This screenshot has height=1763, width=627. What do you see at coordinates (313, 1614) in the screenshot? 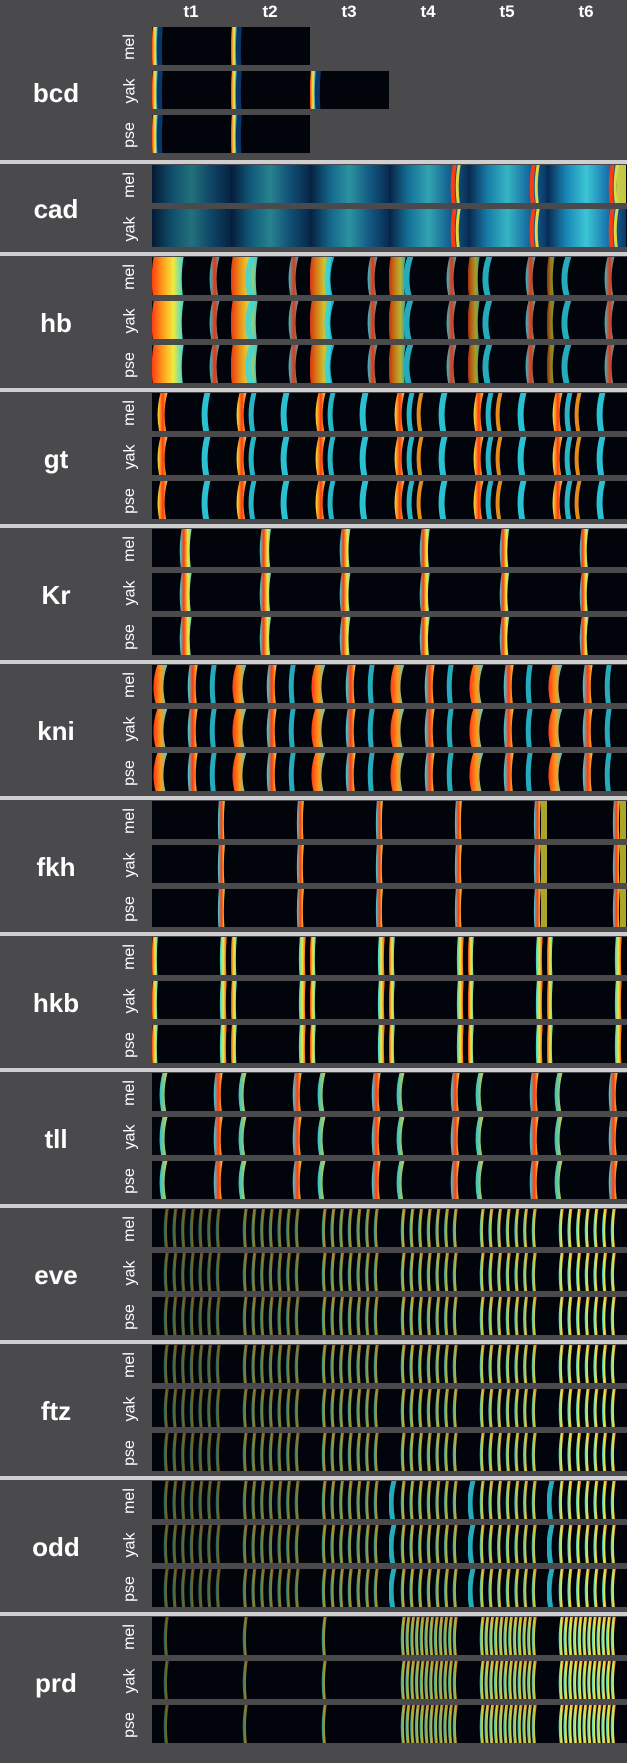
I see `group-separator` at bounding box center [313, 1614].